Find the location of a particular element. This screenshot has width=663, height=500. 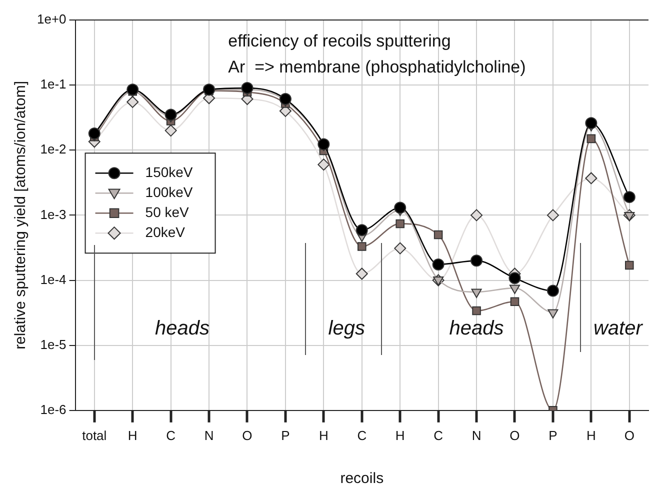

y-tick-label: 1e-1 is located at coordinates (53, 84).